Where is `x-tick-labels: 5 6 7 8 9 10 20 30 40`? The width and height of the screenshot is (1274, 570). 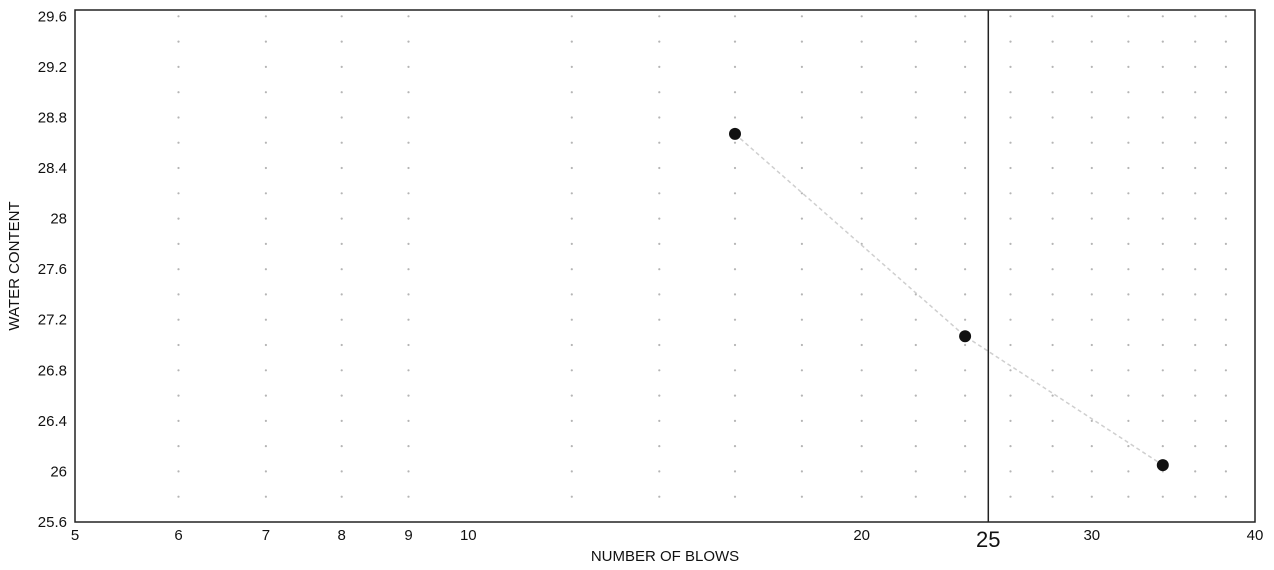 x-tick-labels: 5 6 7 8 9 10 20 30 40 is located at coordinates (667, 535).